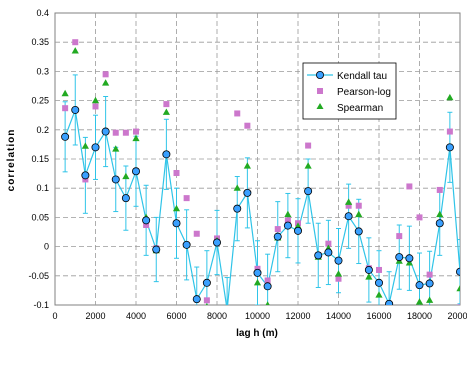 Image resolution: width=467 pixels, height=378 pixels. I want to click on x-tick-label: 12000, so click(297, 316).